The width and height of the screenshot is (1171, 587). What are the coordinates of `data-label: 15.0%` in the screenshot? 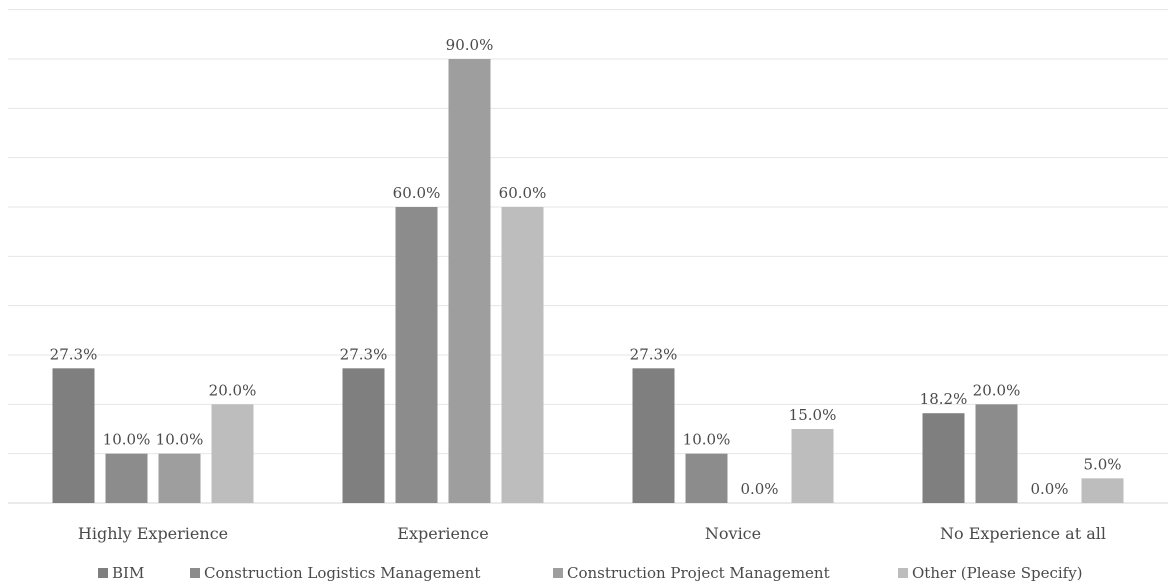 It's located at (813, 415).